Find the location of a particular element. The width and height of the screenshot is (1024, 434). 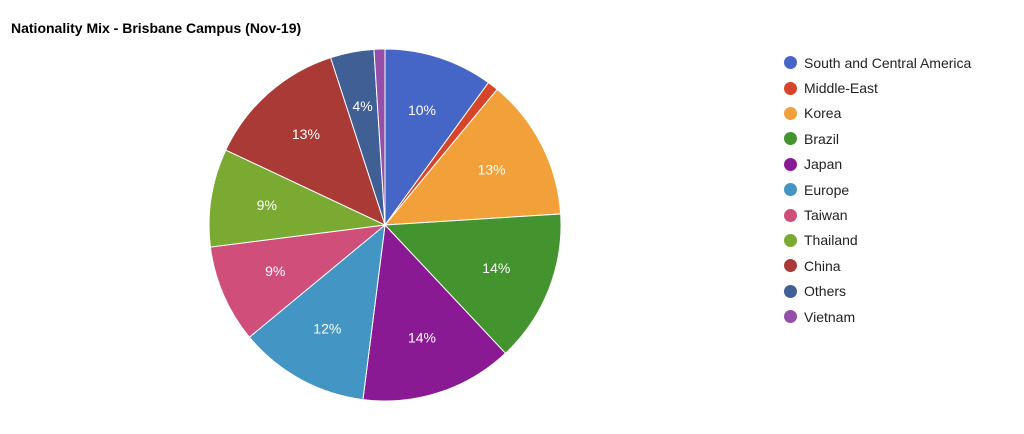

slice-label: 10% is located at coordinates (422, 110).